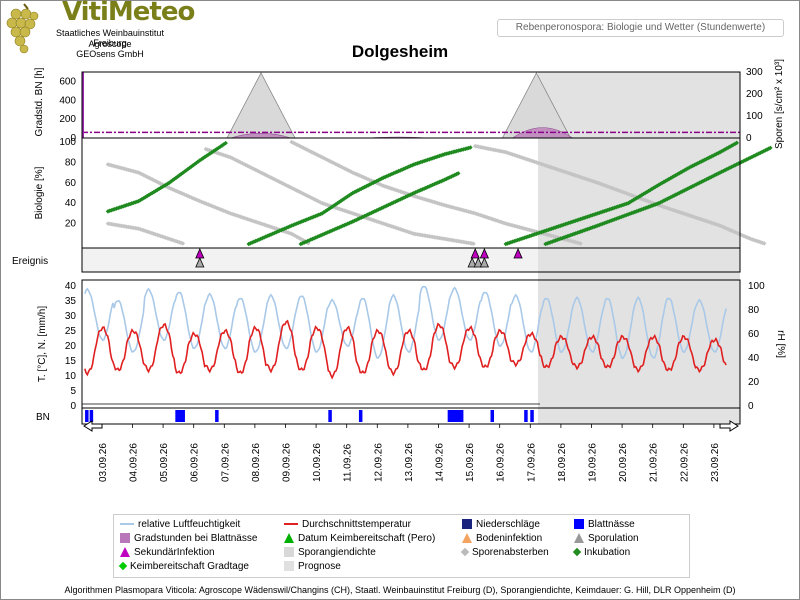 The height and width of the screenshot is (600, 800). What do you see at coordinates (592, 462) in the screenshot?
I see `date-tick-label: 19.09.26` at bounding box center [592, 462].